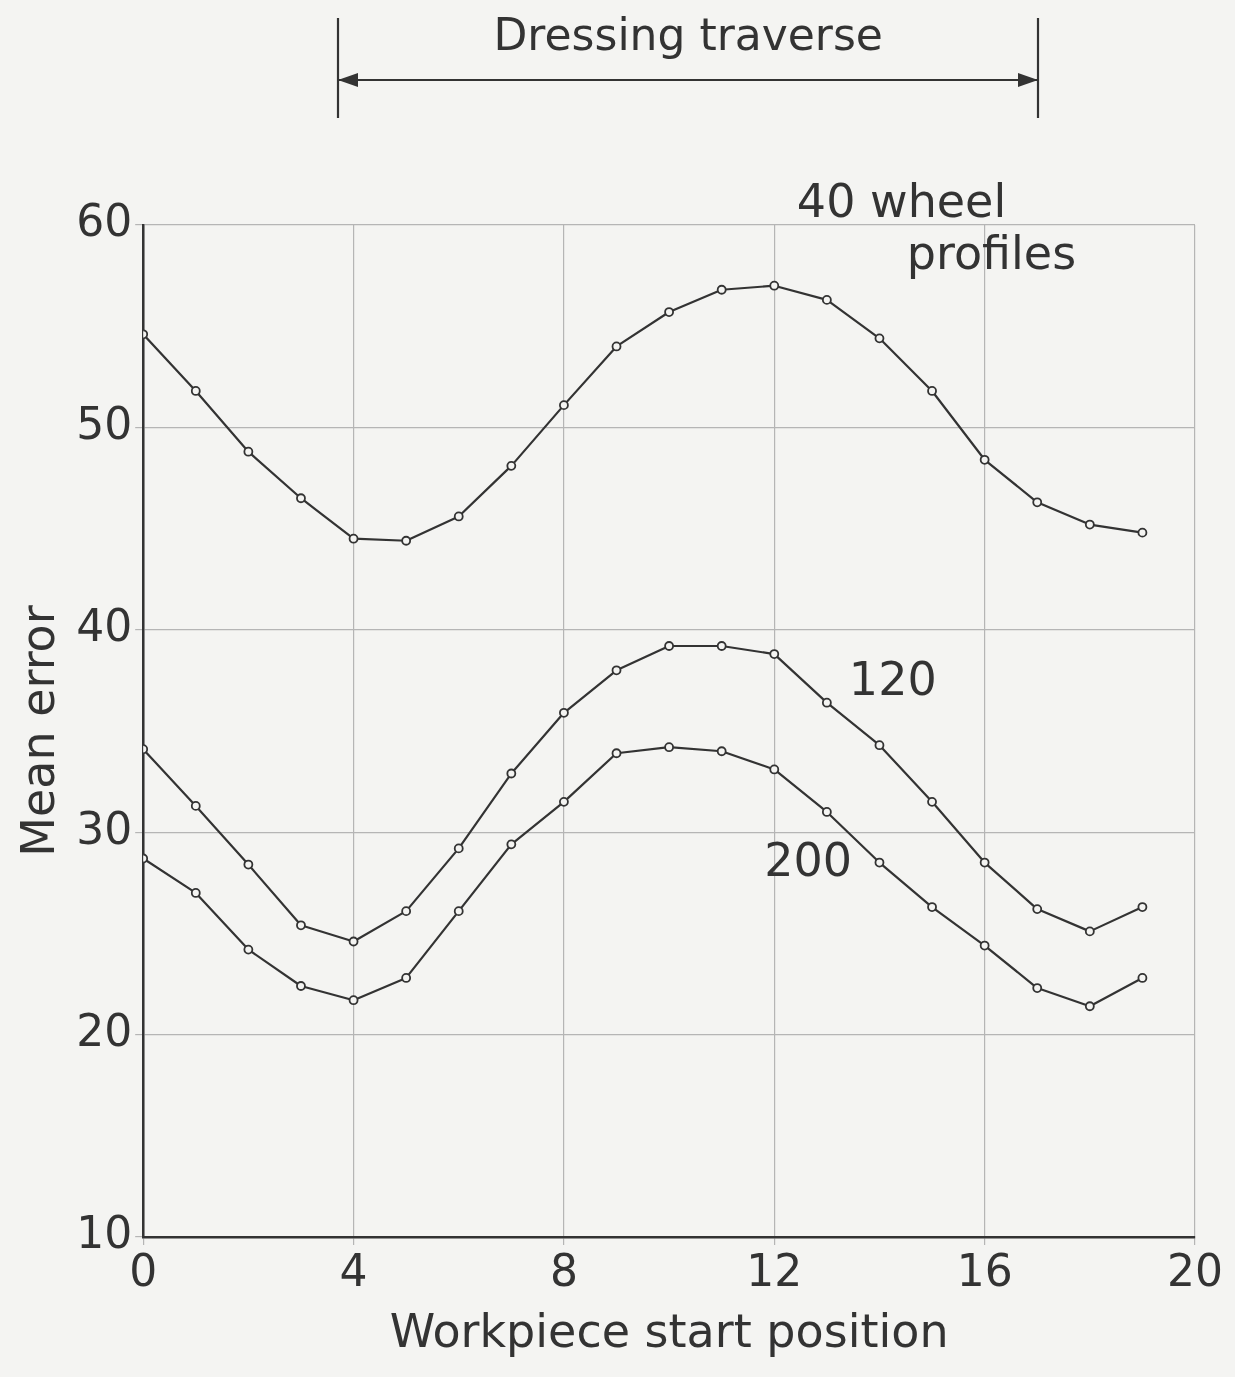 This screenshot has width=1235, height=1377. What do you see at coordinates (688, 35) in the screenshot?
I see `text: Dressing traverse` at bounding box center [688, 35].